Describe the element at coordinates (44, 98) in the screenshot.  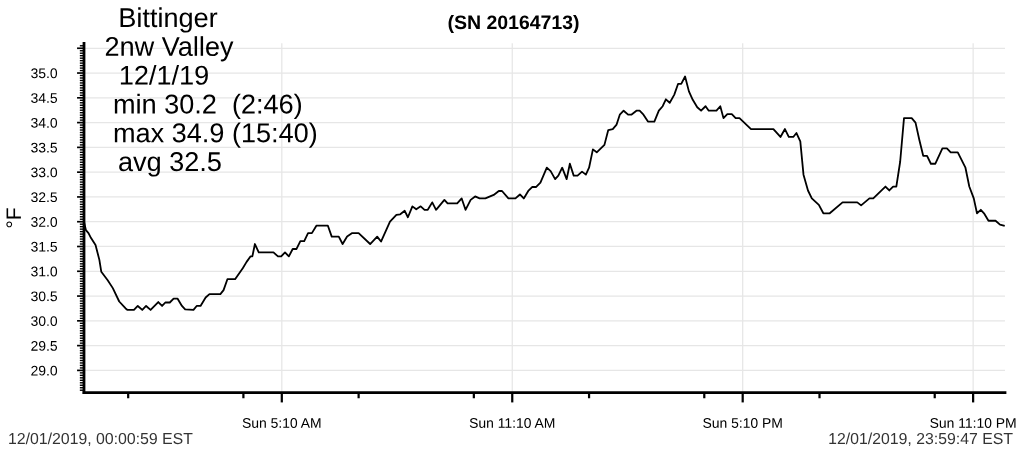
I see `y-tick-label: 34.5` at that location.